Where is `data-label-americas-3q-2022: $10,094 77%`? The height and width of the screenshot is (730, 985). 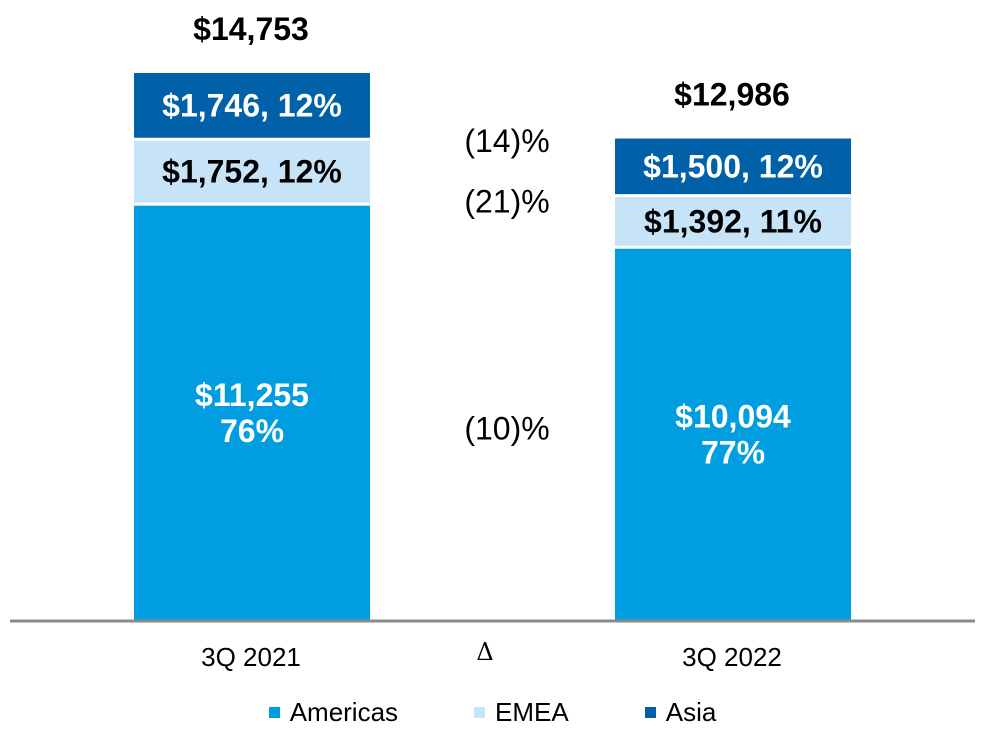
data-label-americas-3q-2022: $10,094 77% is located at coordinates (733, 434).